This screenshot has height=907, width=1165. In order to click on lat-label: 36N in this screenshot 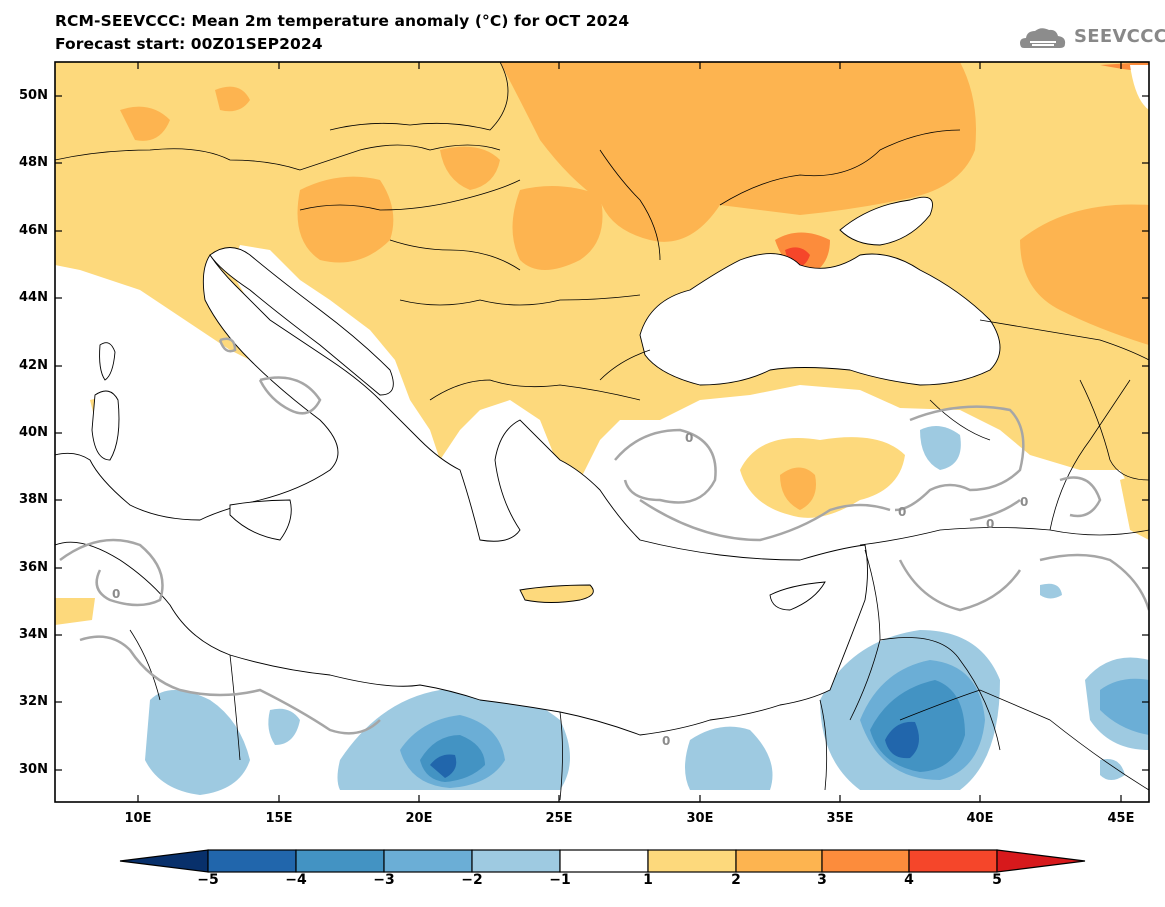, I will do `click(33, 567)`.